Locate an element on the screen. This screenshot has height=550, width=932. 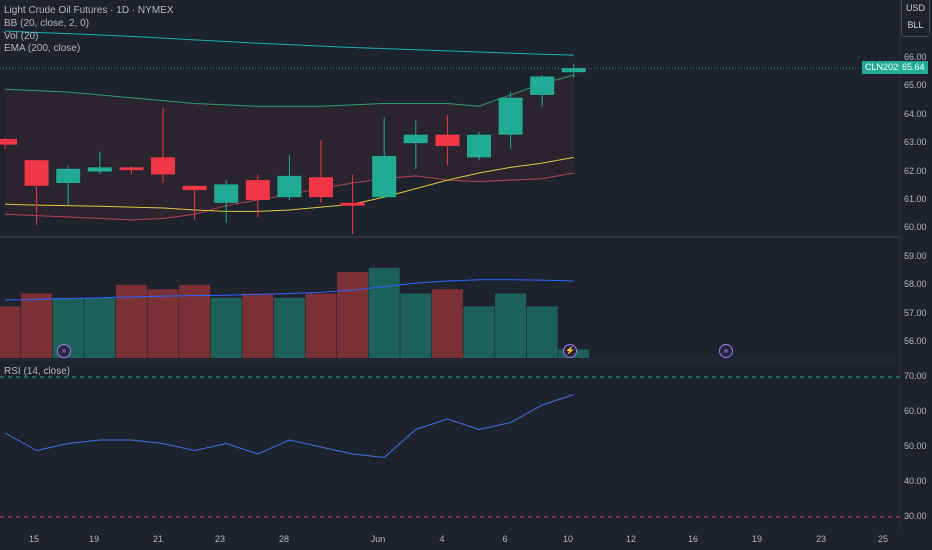
date-tick-label: 12 is located at coordinates (631, 539).